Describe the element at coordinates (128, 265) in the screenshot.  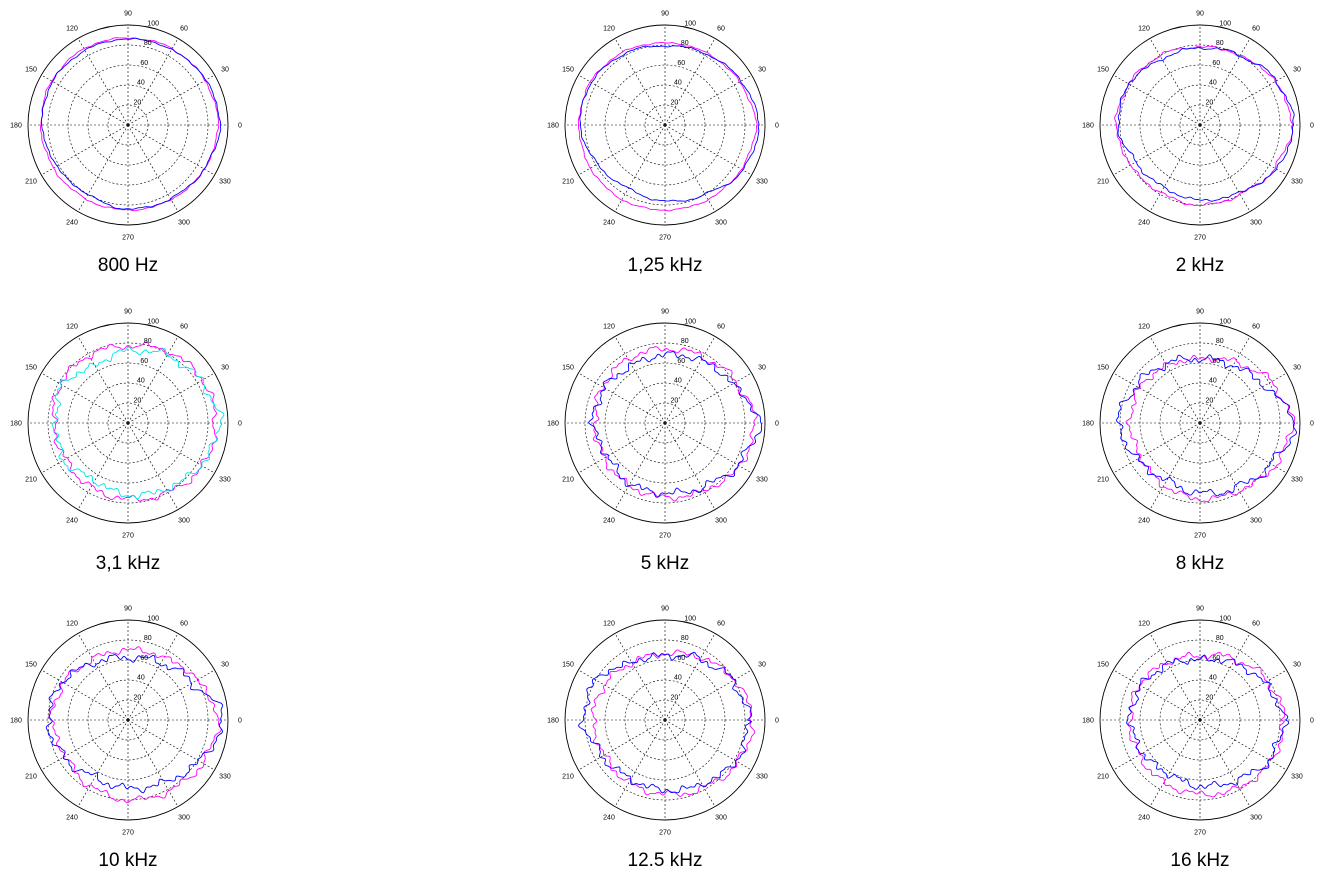
I see `chart-caption: 800 Hz` at that location.